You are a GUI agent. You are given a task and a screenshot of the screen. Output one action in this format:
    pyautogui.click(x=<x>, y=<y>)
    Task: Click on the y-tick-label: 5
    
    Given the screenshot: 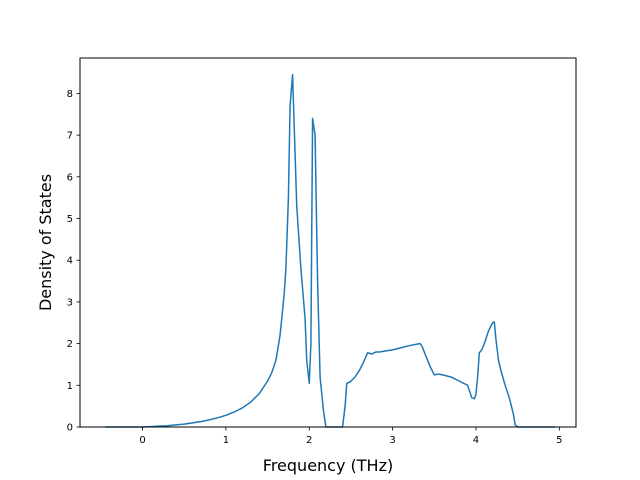 What is the action you would take?
    pyautogui.click(x=70, y=219)
    